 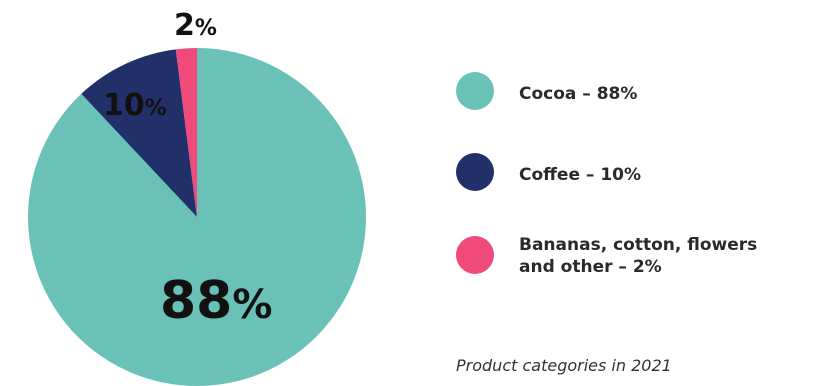 I want to click on pie-slice-other, so click(x=186, y=132).